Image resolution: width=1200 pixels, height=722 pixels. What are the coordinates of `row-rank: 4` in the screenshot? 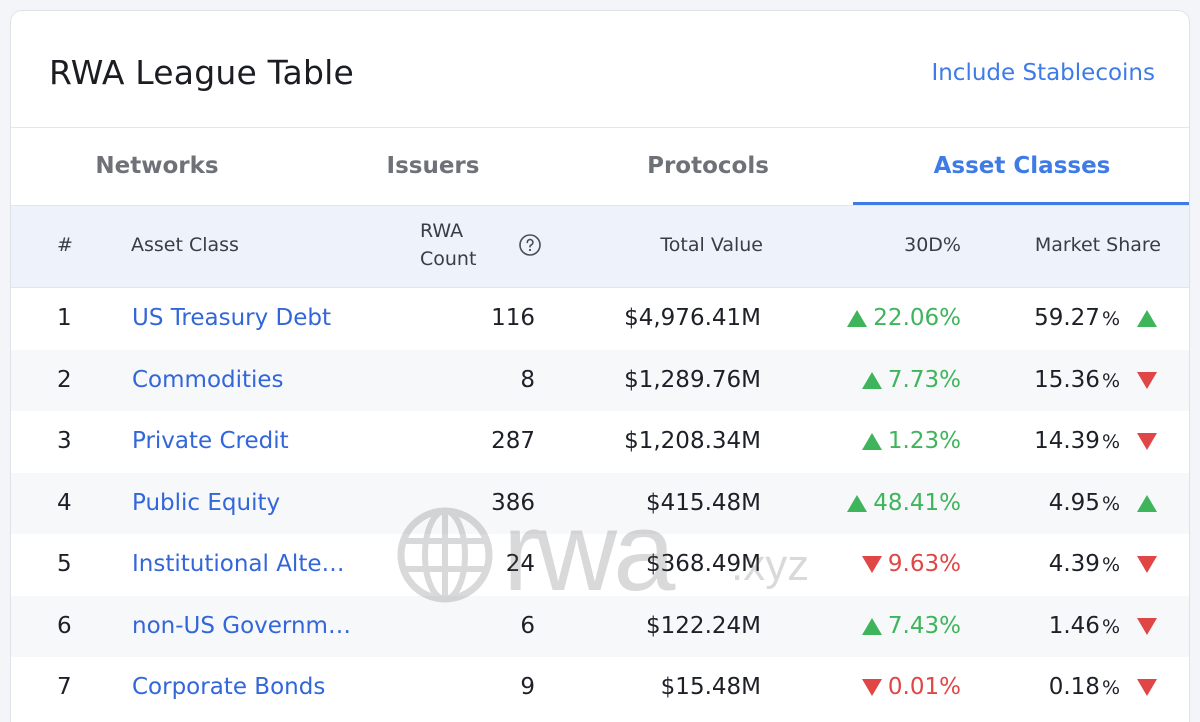 It's located at (64, 502).